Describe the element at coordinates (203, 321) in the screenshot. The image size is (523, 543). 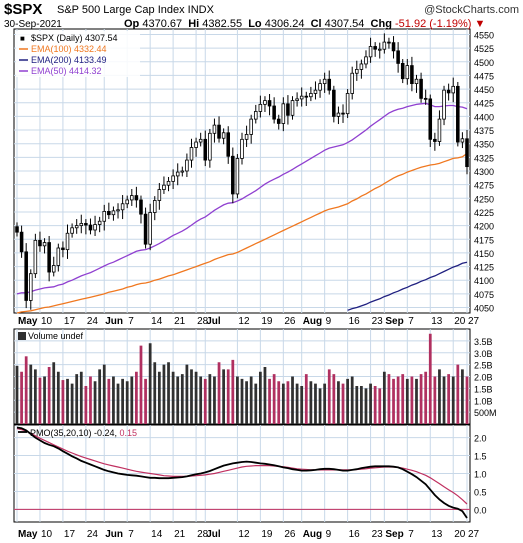
I see `price-x-tick-label: 28` at that location.